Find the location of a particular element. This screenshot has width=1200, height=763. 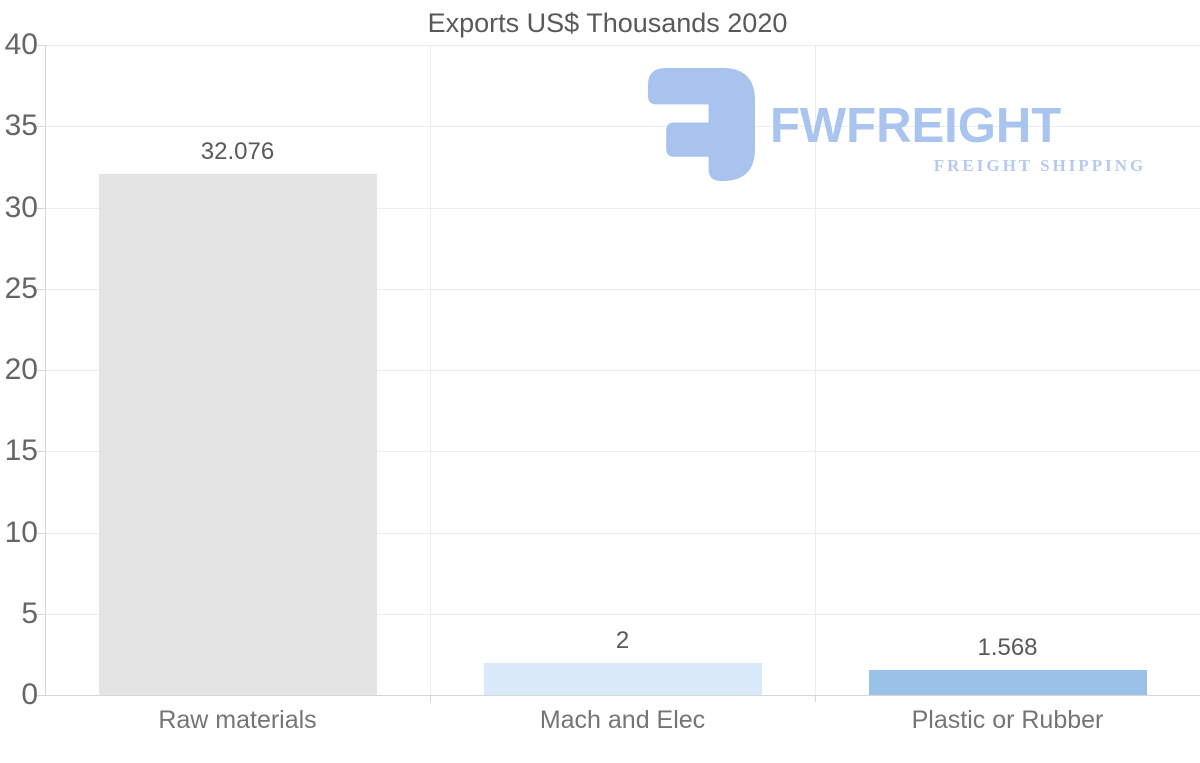

bar-value-label: 2 is located at coordinates (622, 640).